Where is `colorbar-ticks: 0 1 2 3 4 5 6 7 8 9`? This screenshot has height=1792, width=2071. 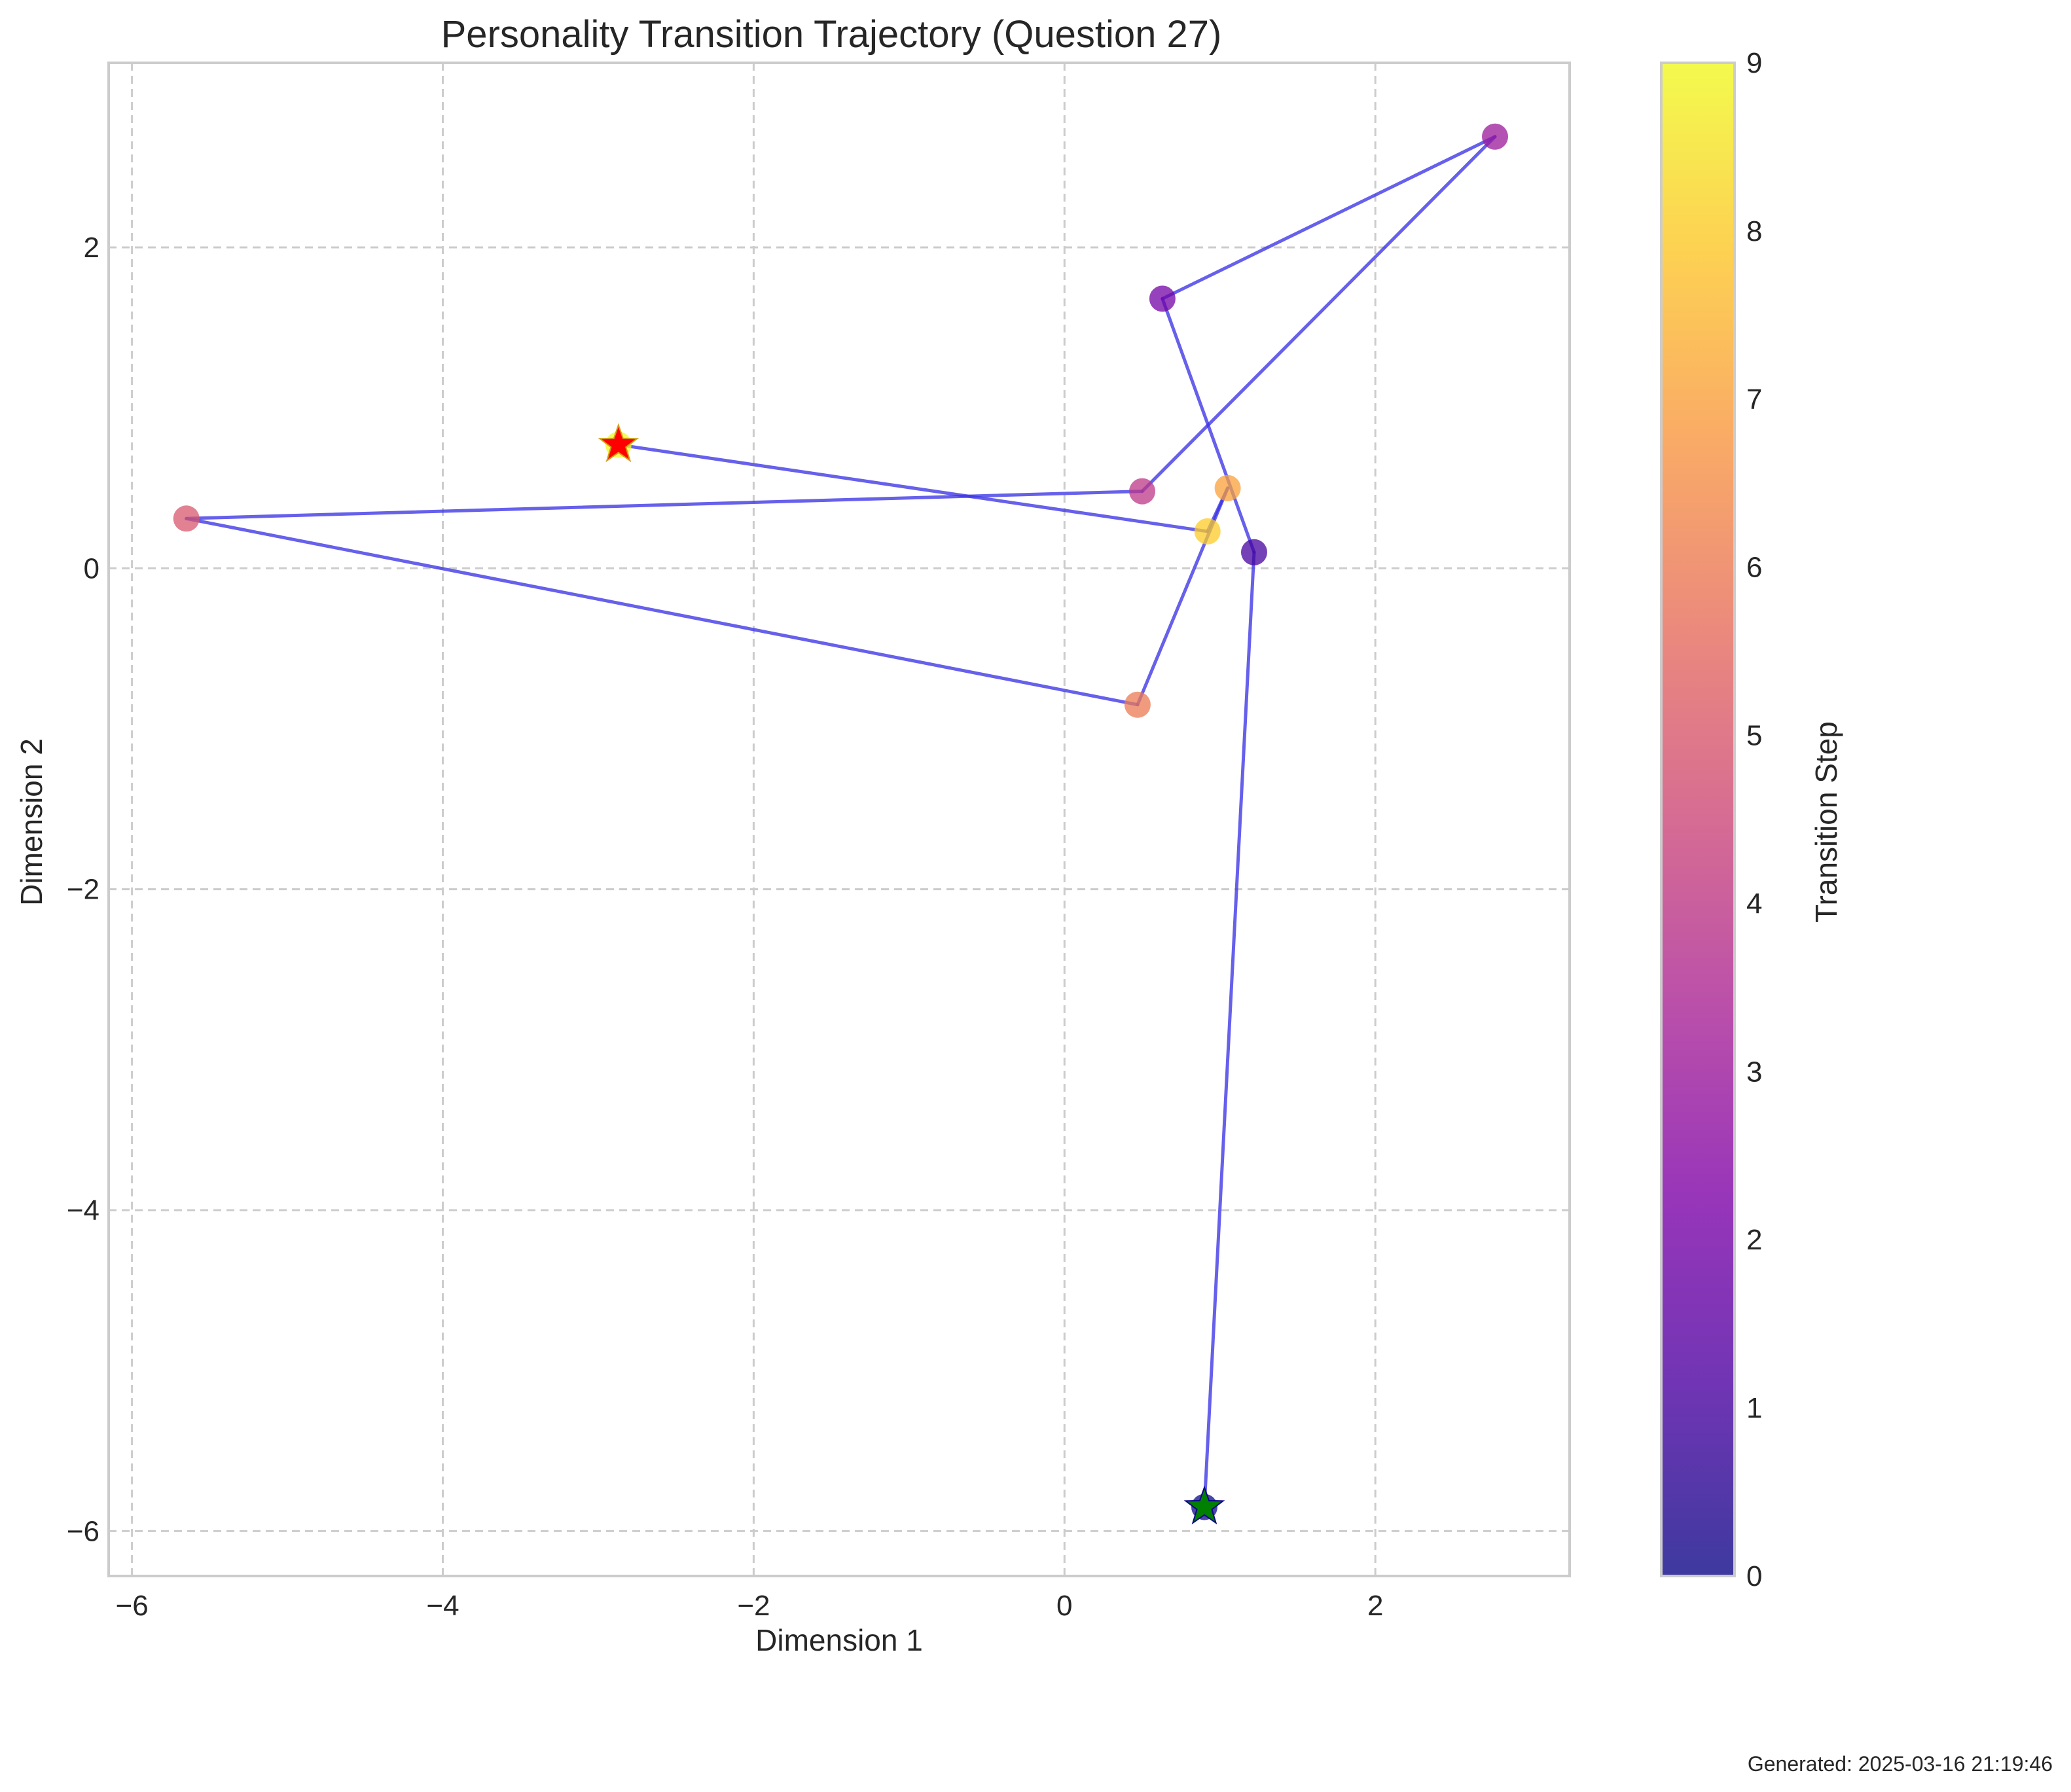 colorbar-ticks: 0 1 2 3 4 5 6 7 8 9 is located at coordinates (1754, 819).